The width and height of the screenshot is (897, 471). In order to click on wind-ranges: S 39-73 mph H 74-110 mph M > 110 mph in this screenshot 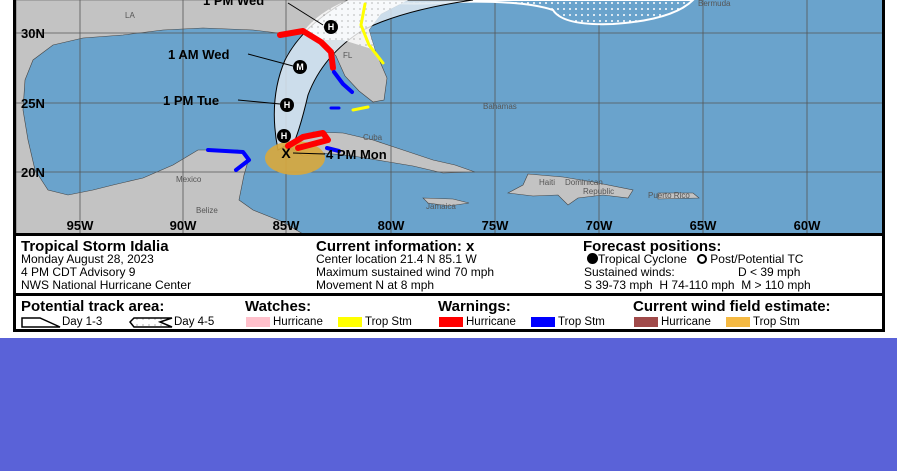, I will do `click(697, 285)`.